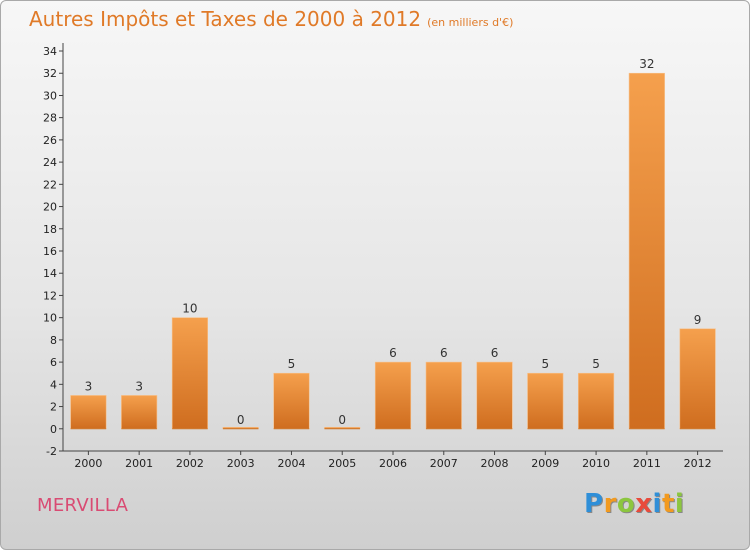 Image resolution: width=750 pixels, height=550 pixels. What do you see at coordinates (610, 504) in the screenshot?
I see `logo-letter: r` at bounding box center [610, 504].